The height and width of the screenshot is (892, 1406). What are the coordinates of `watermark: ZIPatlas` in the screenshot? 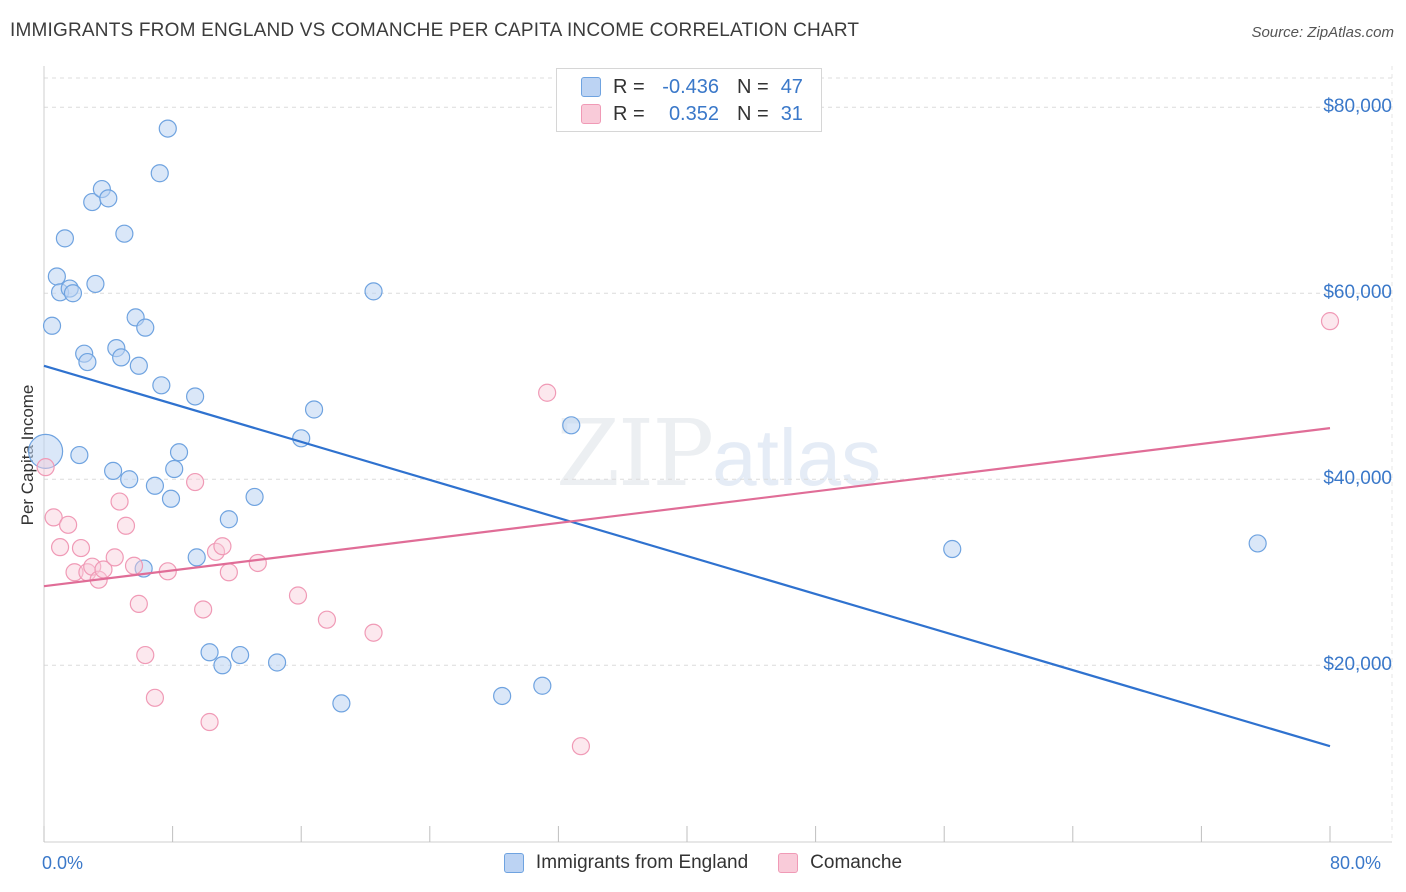 It's located at (718, 453).